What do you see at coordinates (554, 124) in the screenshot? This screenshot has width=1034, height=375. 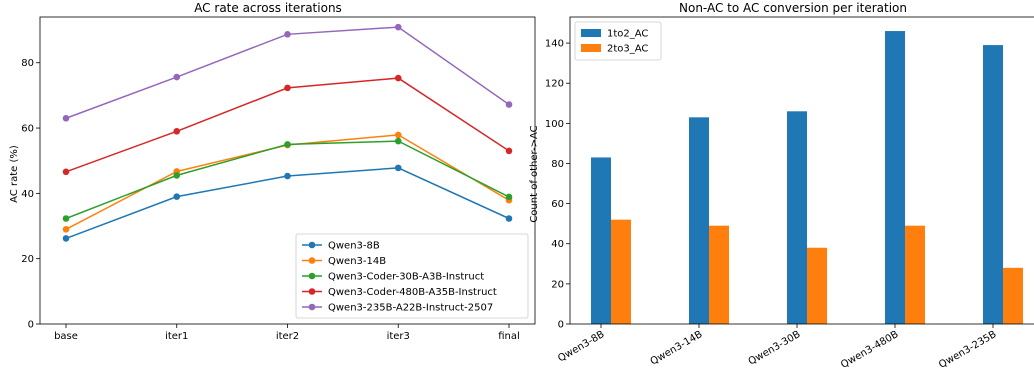 I see `y-tick-label: 100` at bounding box center [554, 124].